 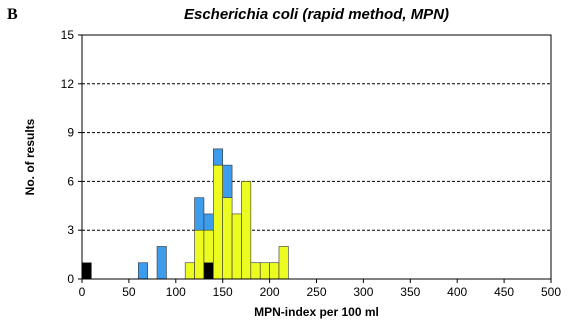 What do you see at coordinates (551, 292) in the screenshot?
I see `x-tick-label: 500` at bounding box center [551, 292].